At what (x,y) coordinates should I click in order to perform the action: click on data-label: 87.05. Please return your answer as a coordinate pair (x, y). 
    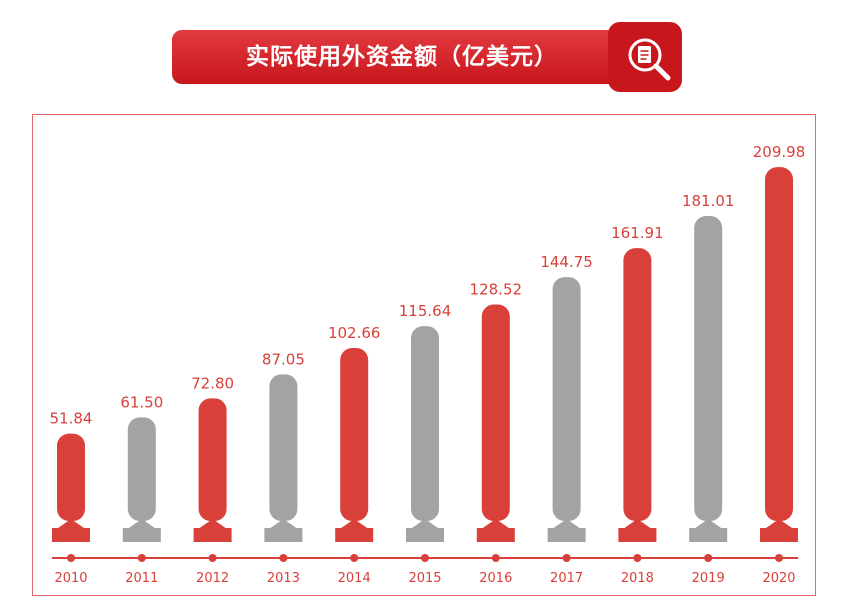
    Looking at the image, I should click on (283, 359).